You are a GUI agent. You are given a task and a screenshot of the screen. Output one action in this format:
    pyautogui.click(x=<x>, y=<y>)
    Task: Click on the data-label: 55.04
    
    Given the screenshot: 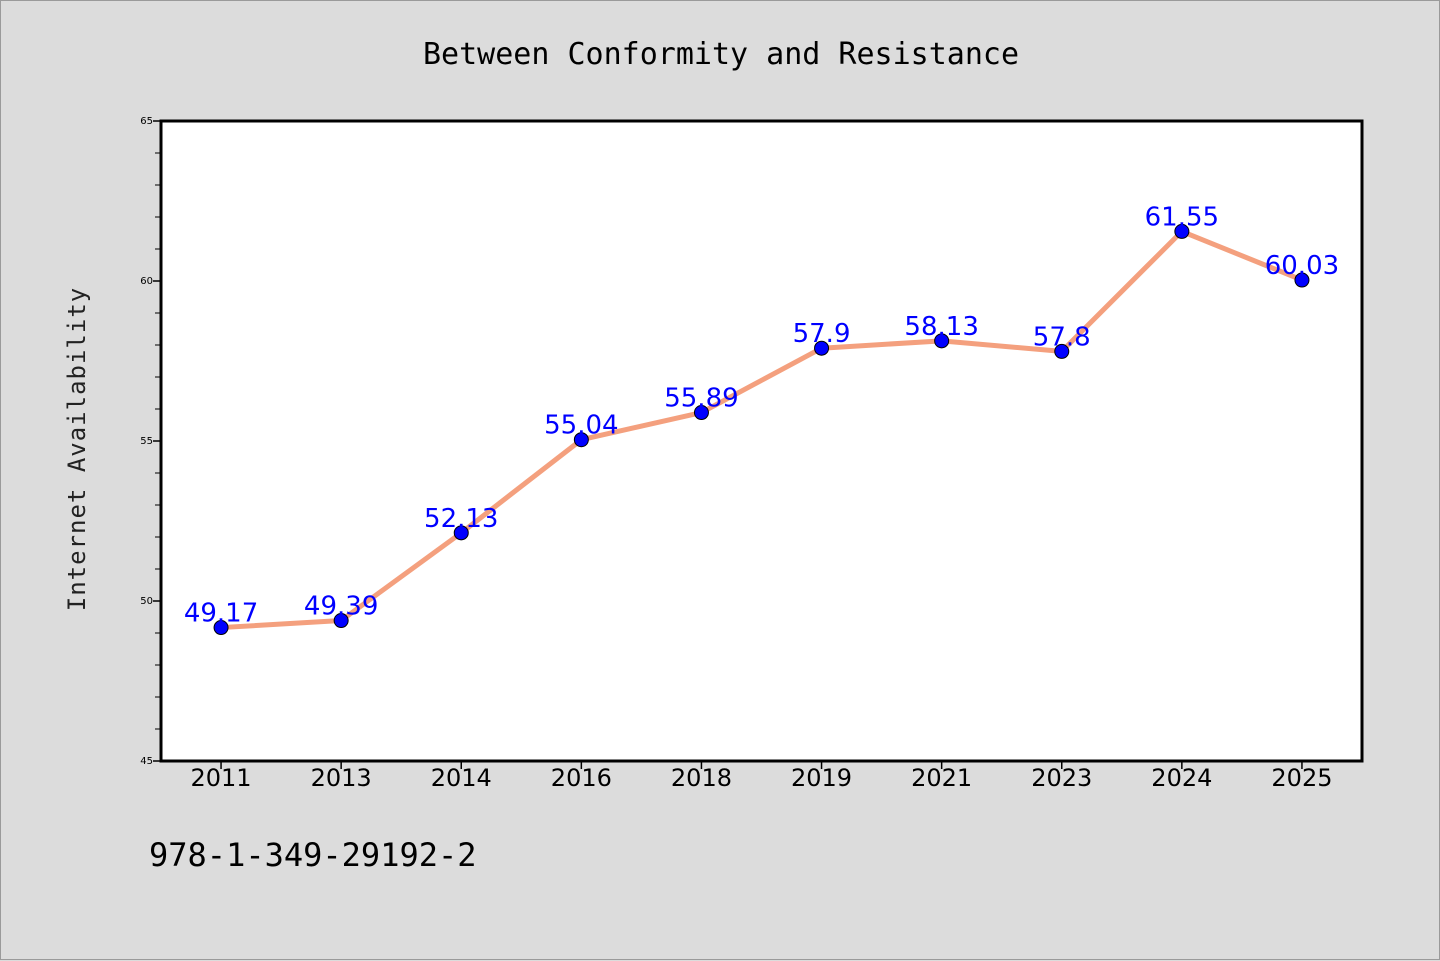 What is the action you would take?
    pyautogui.click(x=581, y=426)
    